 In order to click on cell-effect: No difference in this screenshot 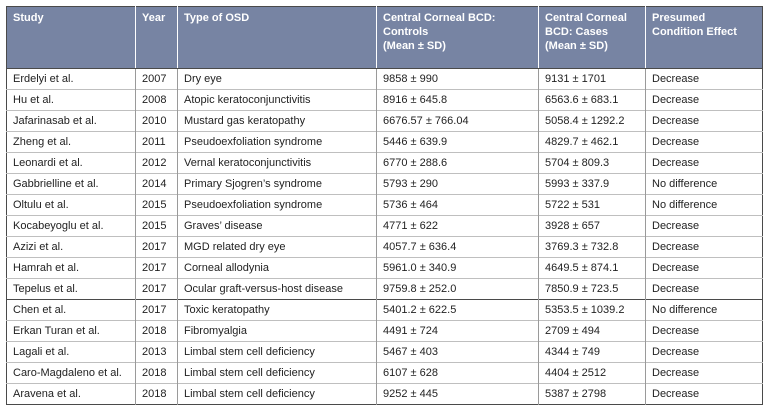, I will do `click(704, 205)`.